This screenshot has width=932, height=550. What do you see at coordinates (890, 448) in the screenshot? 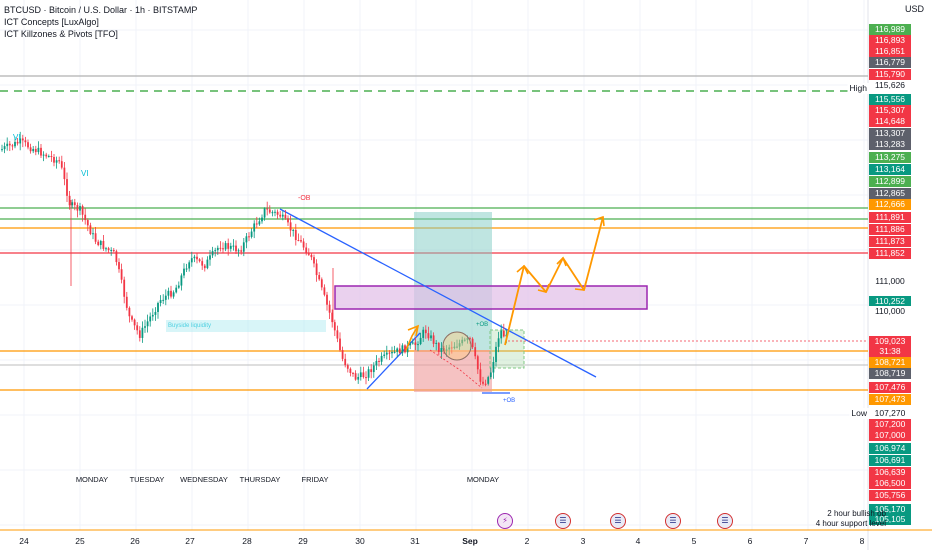
I see `price-axis-label: 106,974` at bounding box center [890, 448].